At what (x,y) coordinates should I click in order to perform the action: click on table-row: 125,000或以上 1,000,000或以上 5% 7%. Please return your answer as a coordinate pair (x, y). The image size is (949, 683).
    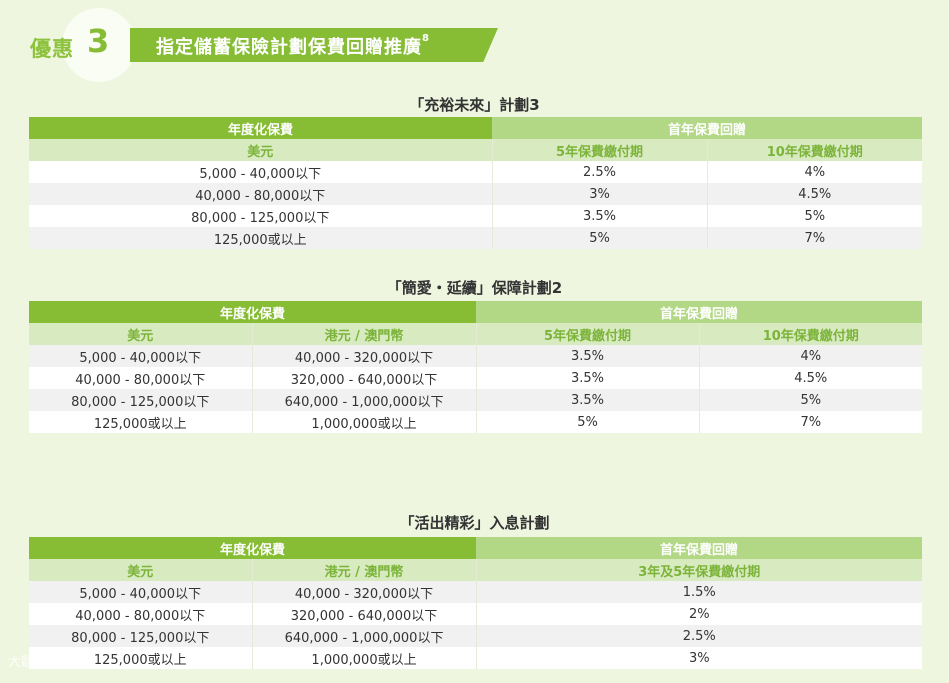
    Looking at the image, I should click on (476, 422).